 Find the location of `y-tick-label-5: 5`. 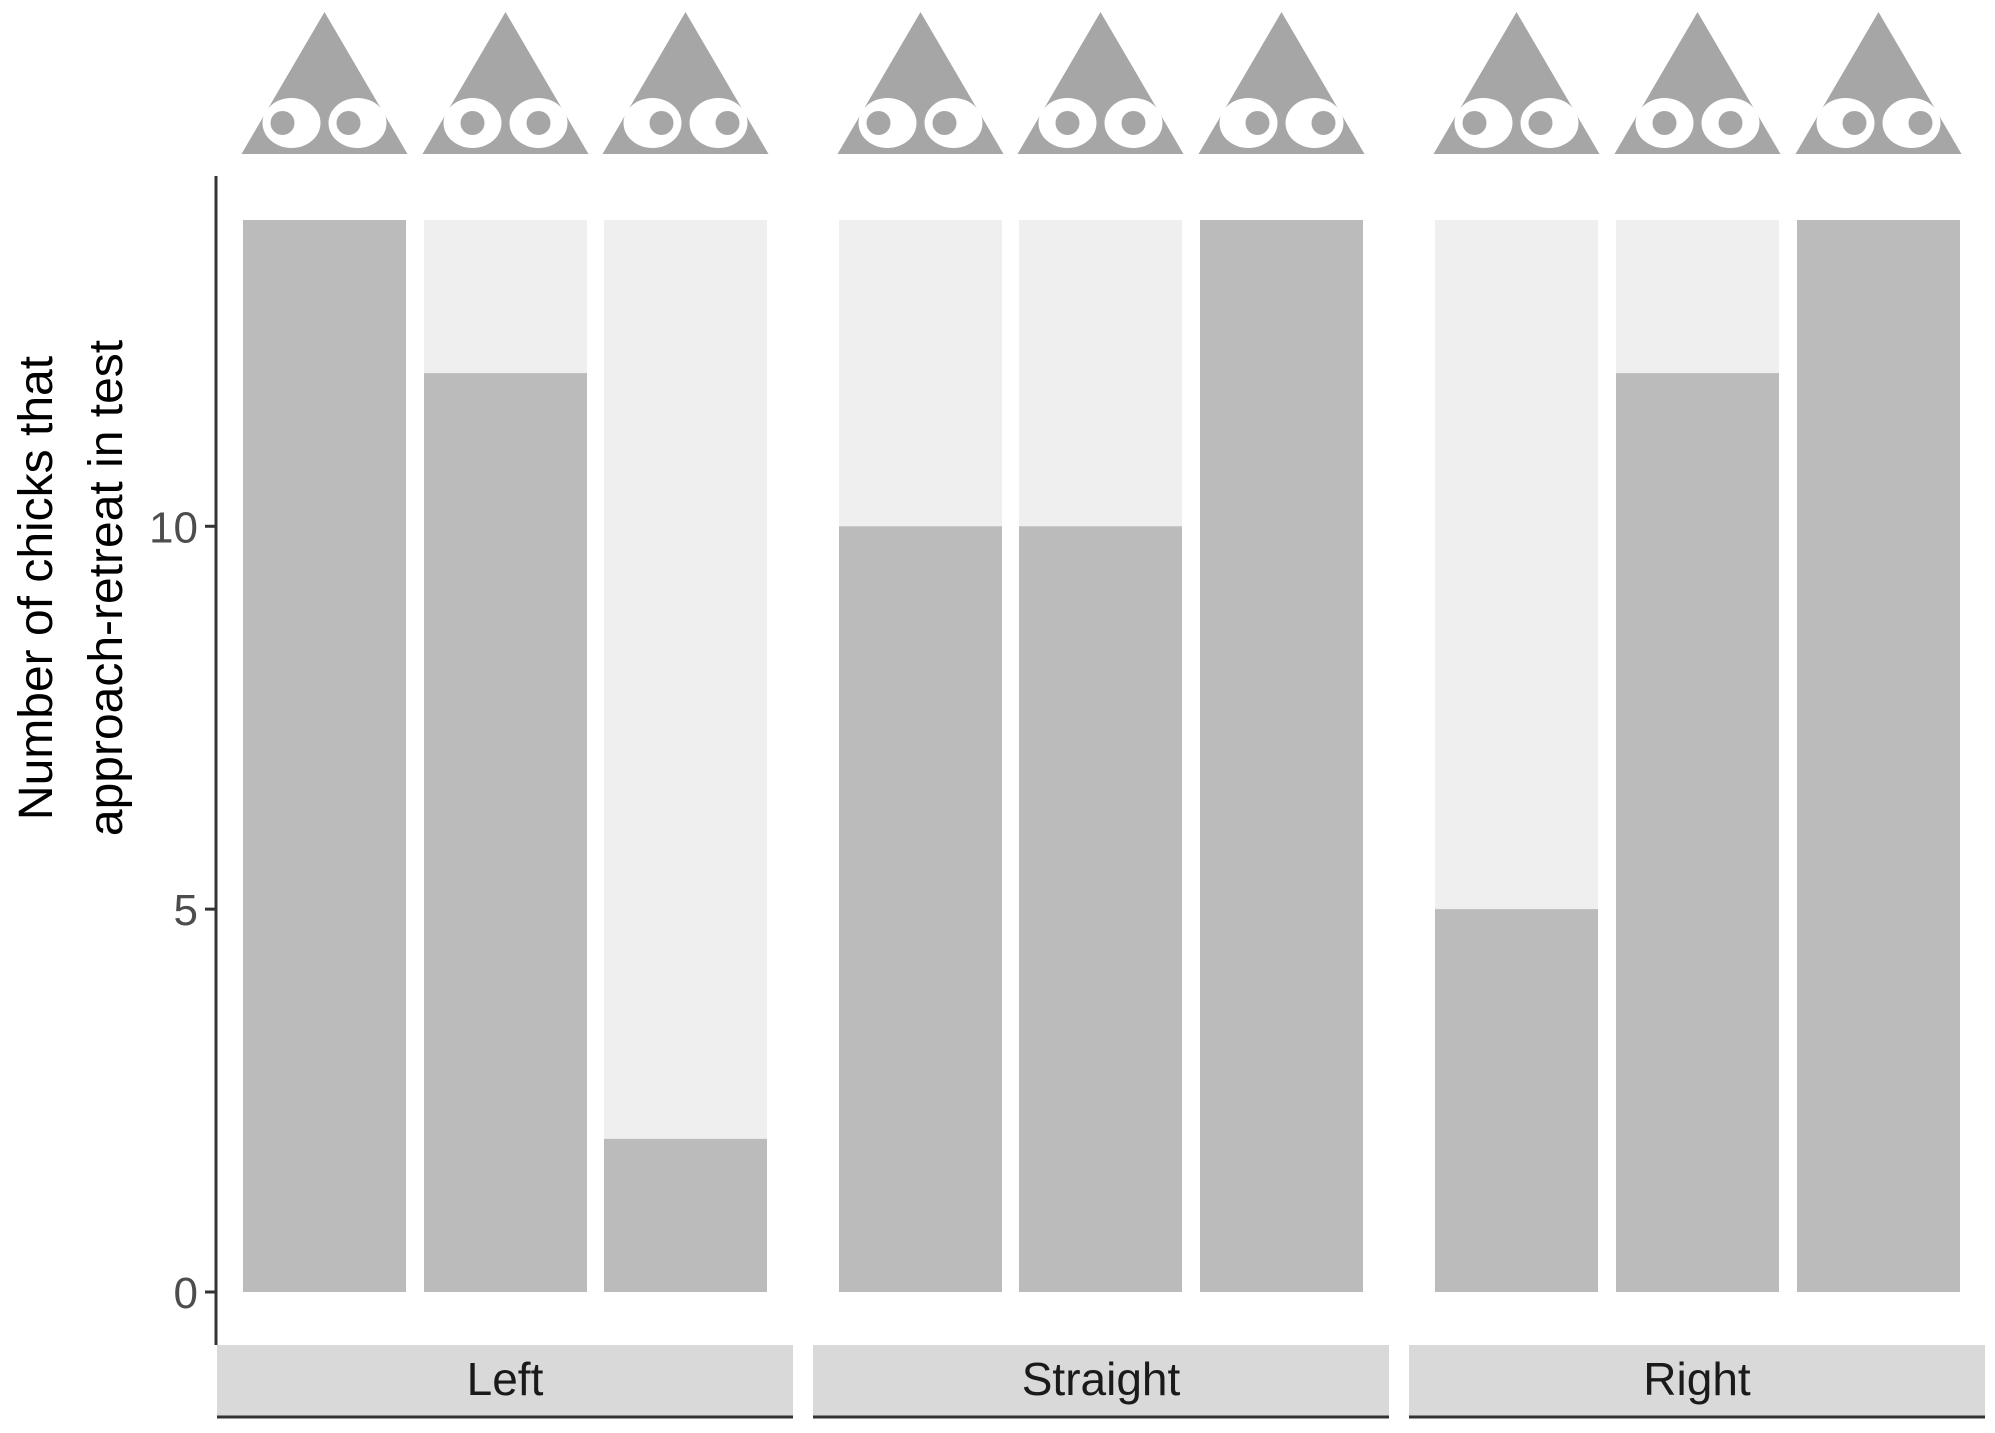

y-tick-label-5: 5 is located at coordinates (186, 910).